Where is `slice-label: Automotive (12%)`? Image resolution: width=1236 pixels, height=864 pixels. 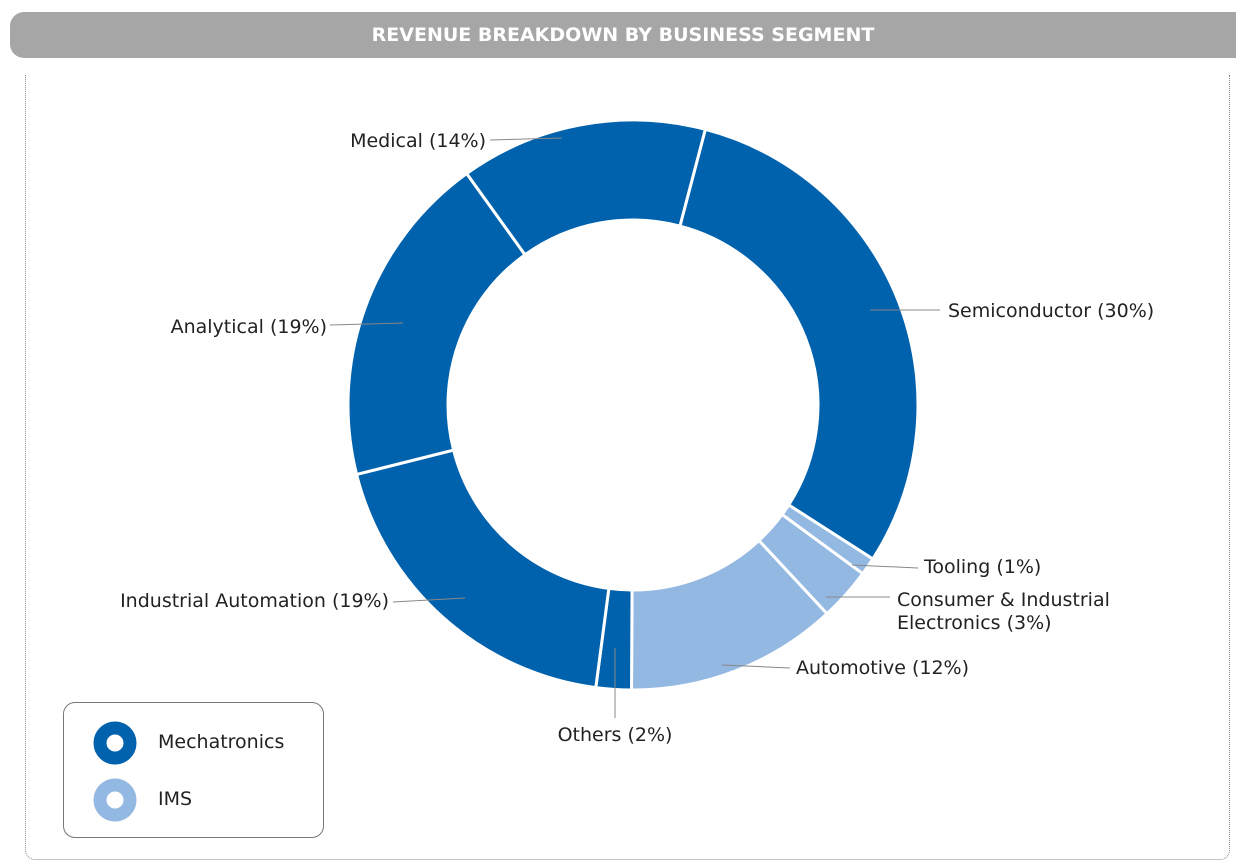
slice-label: Automotive (12%) is located at coordinates (882, 668).